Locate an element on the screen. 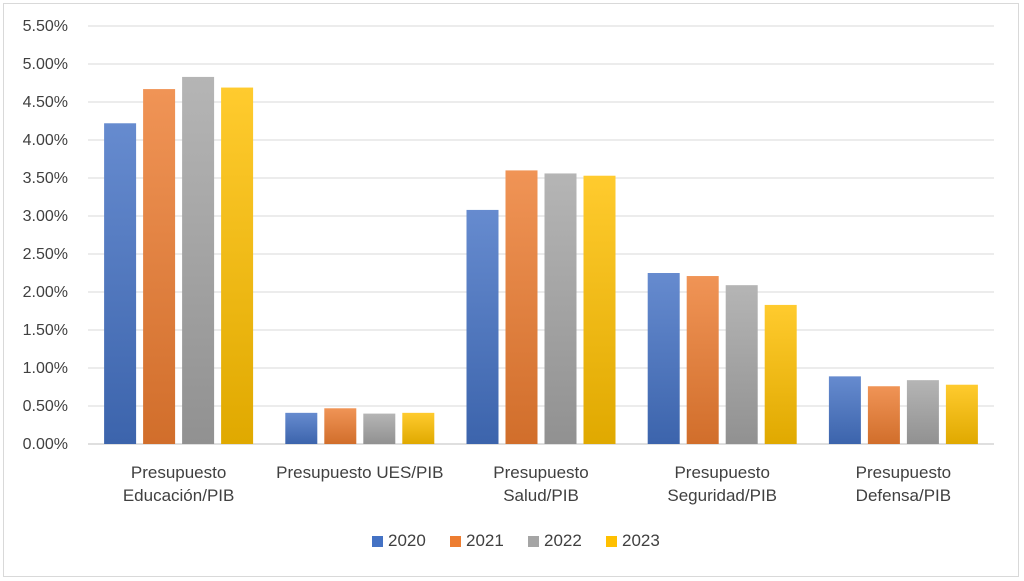  y-tick-label: 0.00% is located at coordinates (45, 444).